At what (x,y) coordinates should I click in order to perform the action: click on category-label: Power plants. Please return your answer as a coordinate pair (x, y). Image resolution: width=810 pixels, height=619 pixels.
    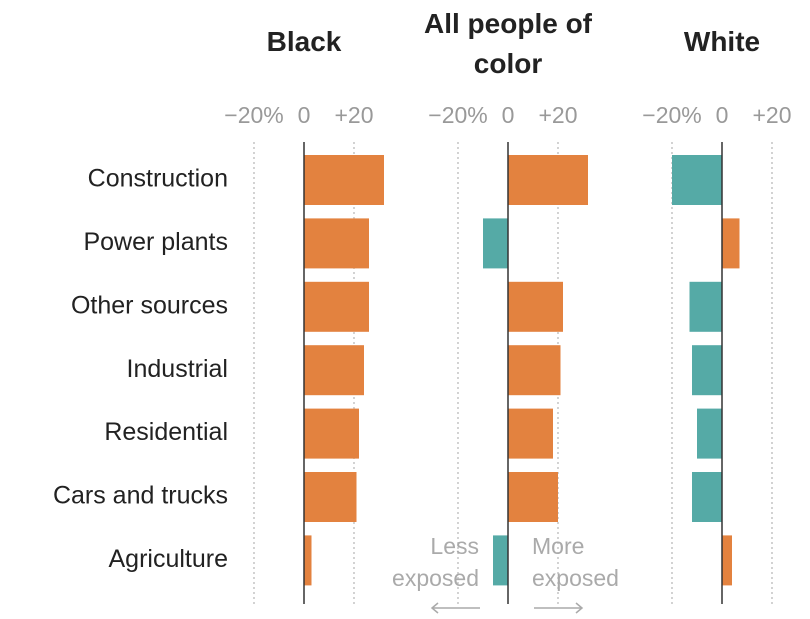
    Looking at the image, I should click on (155, 242).